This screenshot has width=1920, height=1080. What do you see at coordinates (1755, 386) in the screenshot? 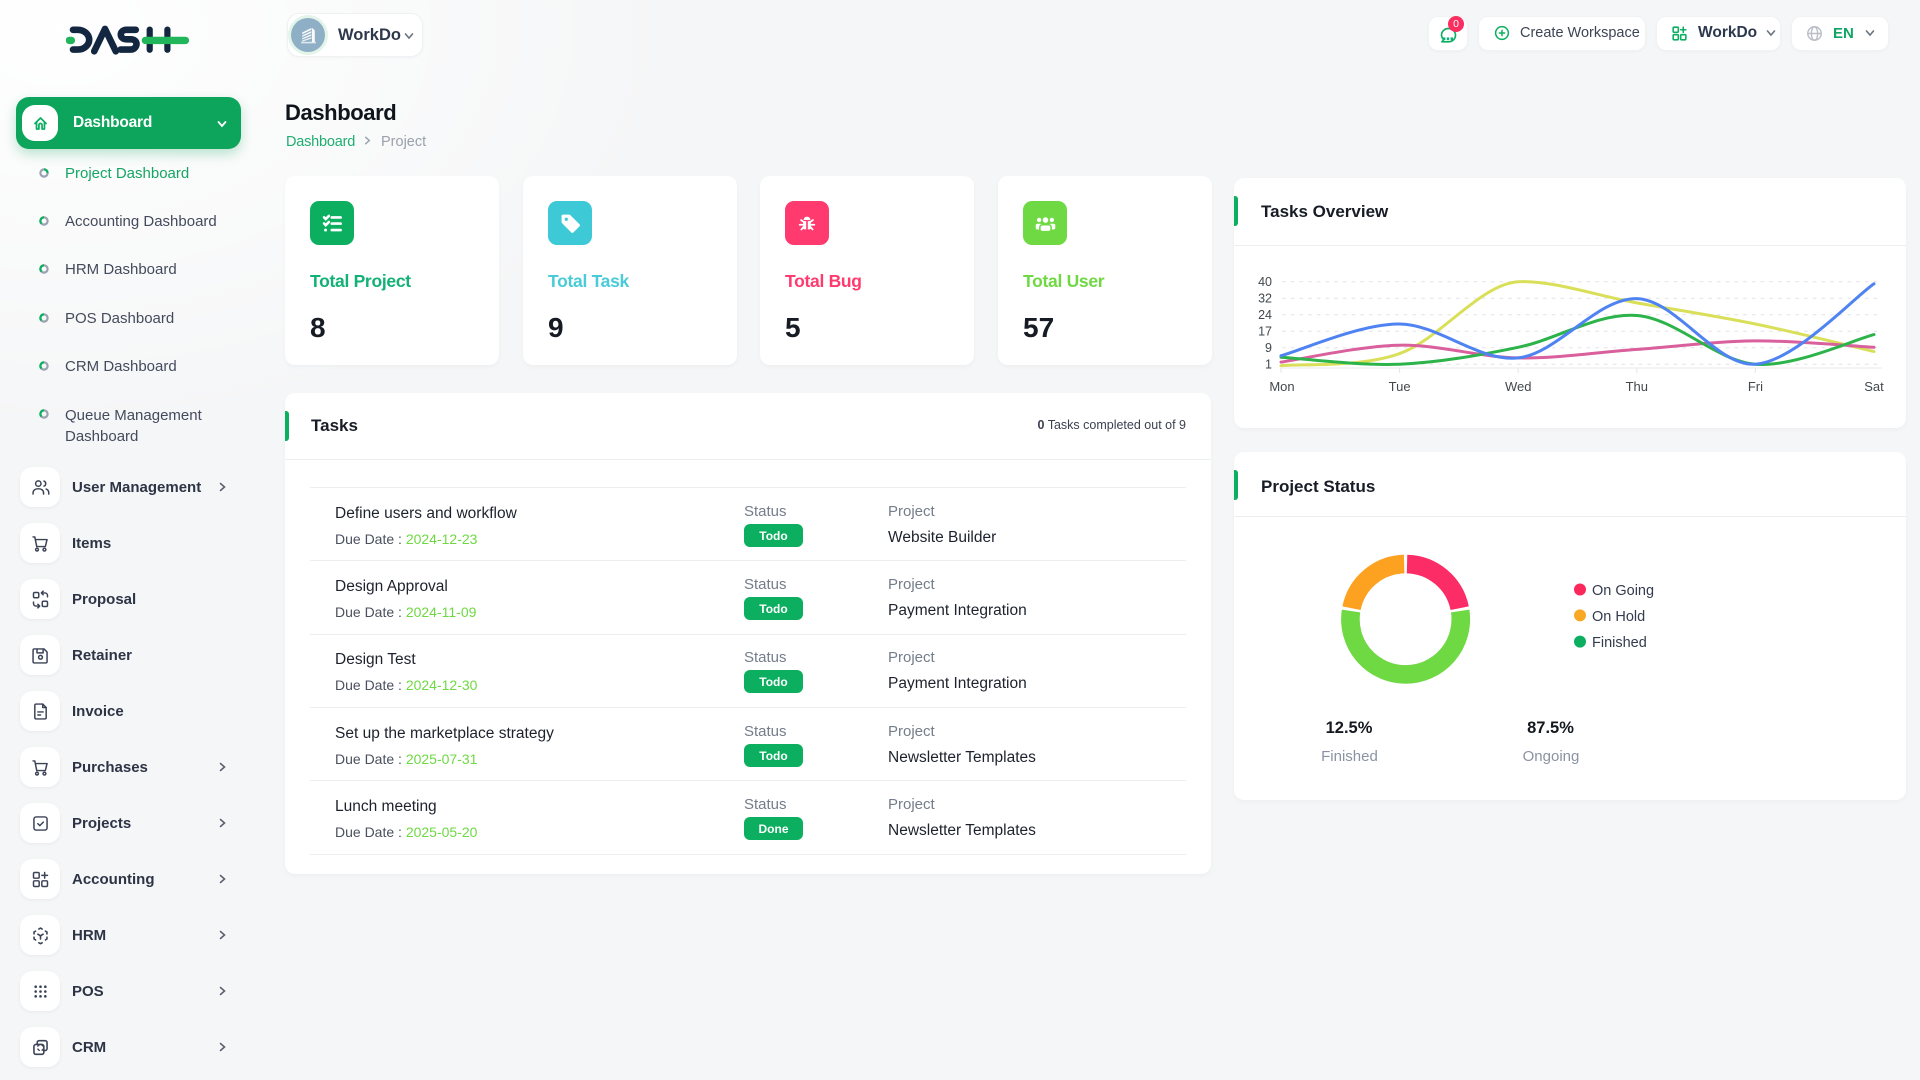
I see `svg-text: Fri` at bounding box center [1755, 386].